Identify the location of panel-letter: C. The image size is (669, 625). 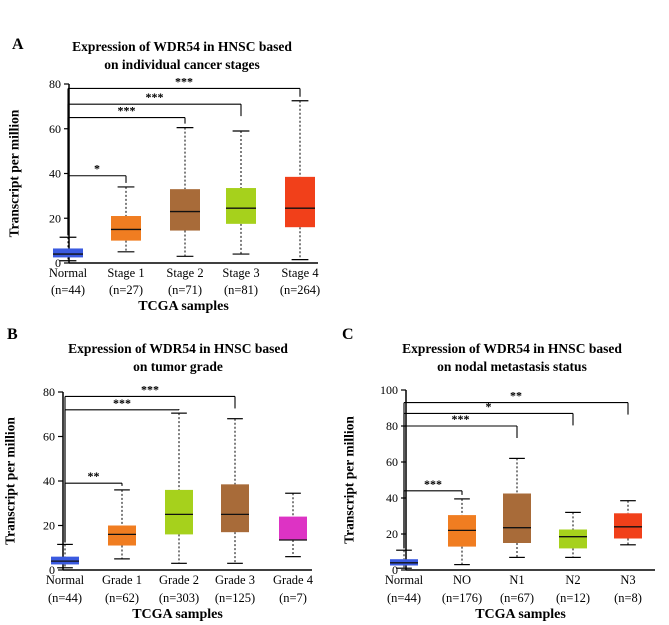
(348, 334).